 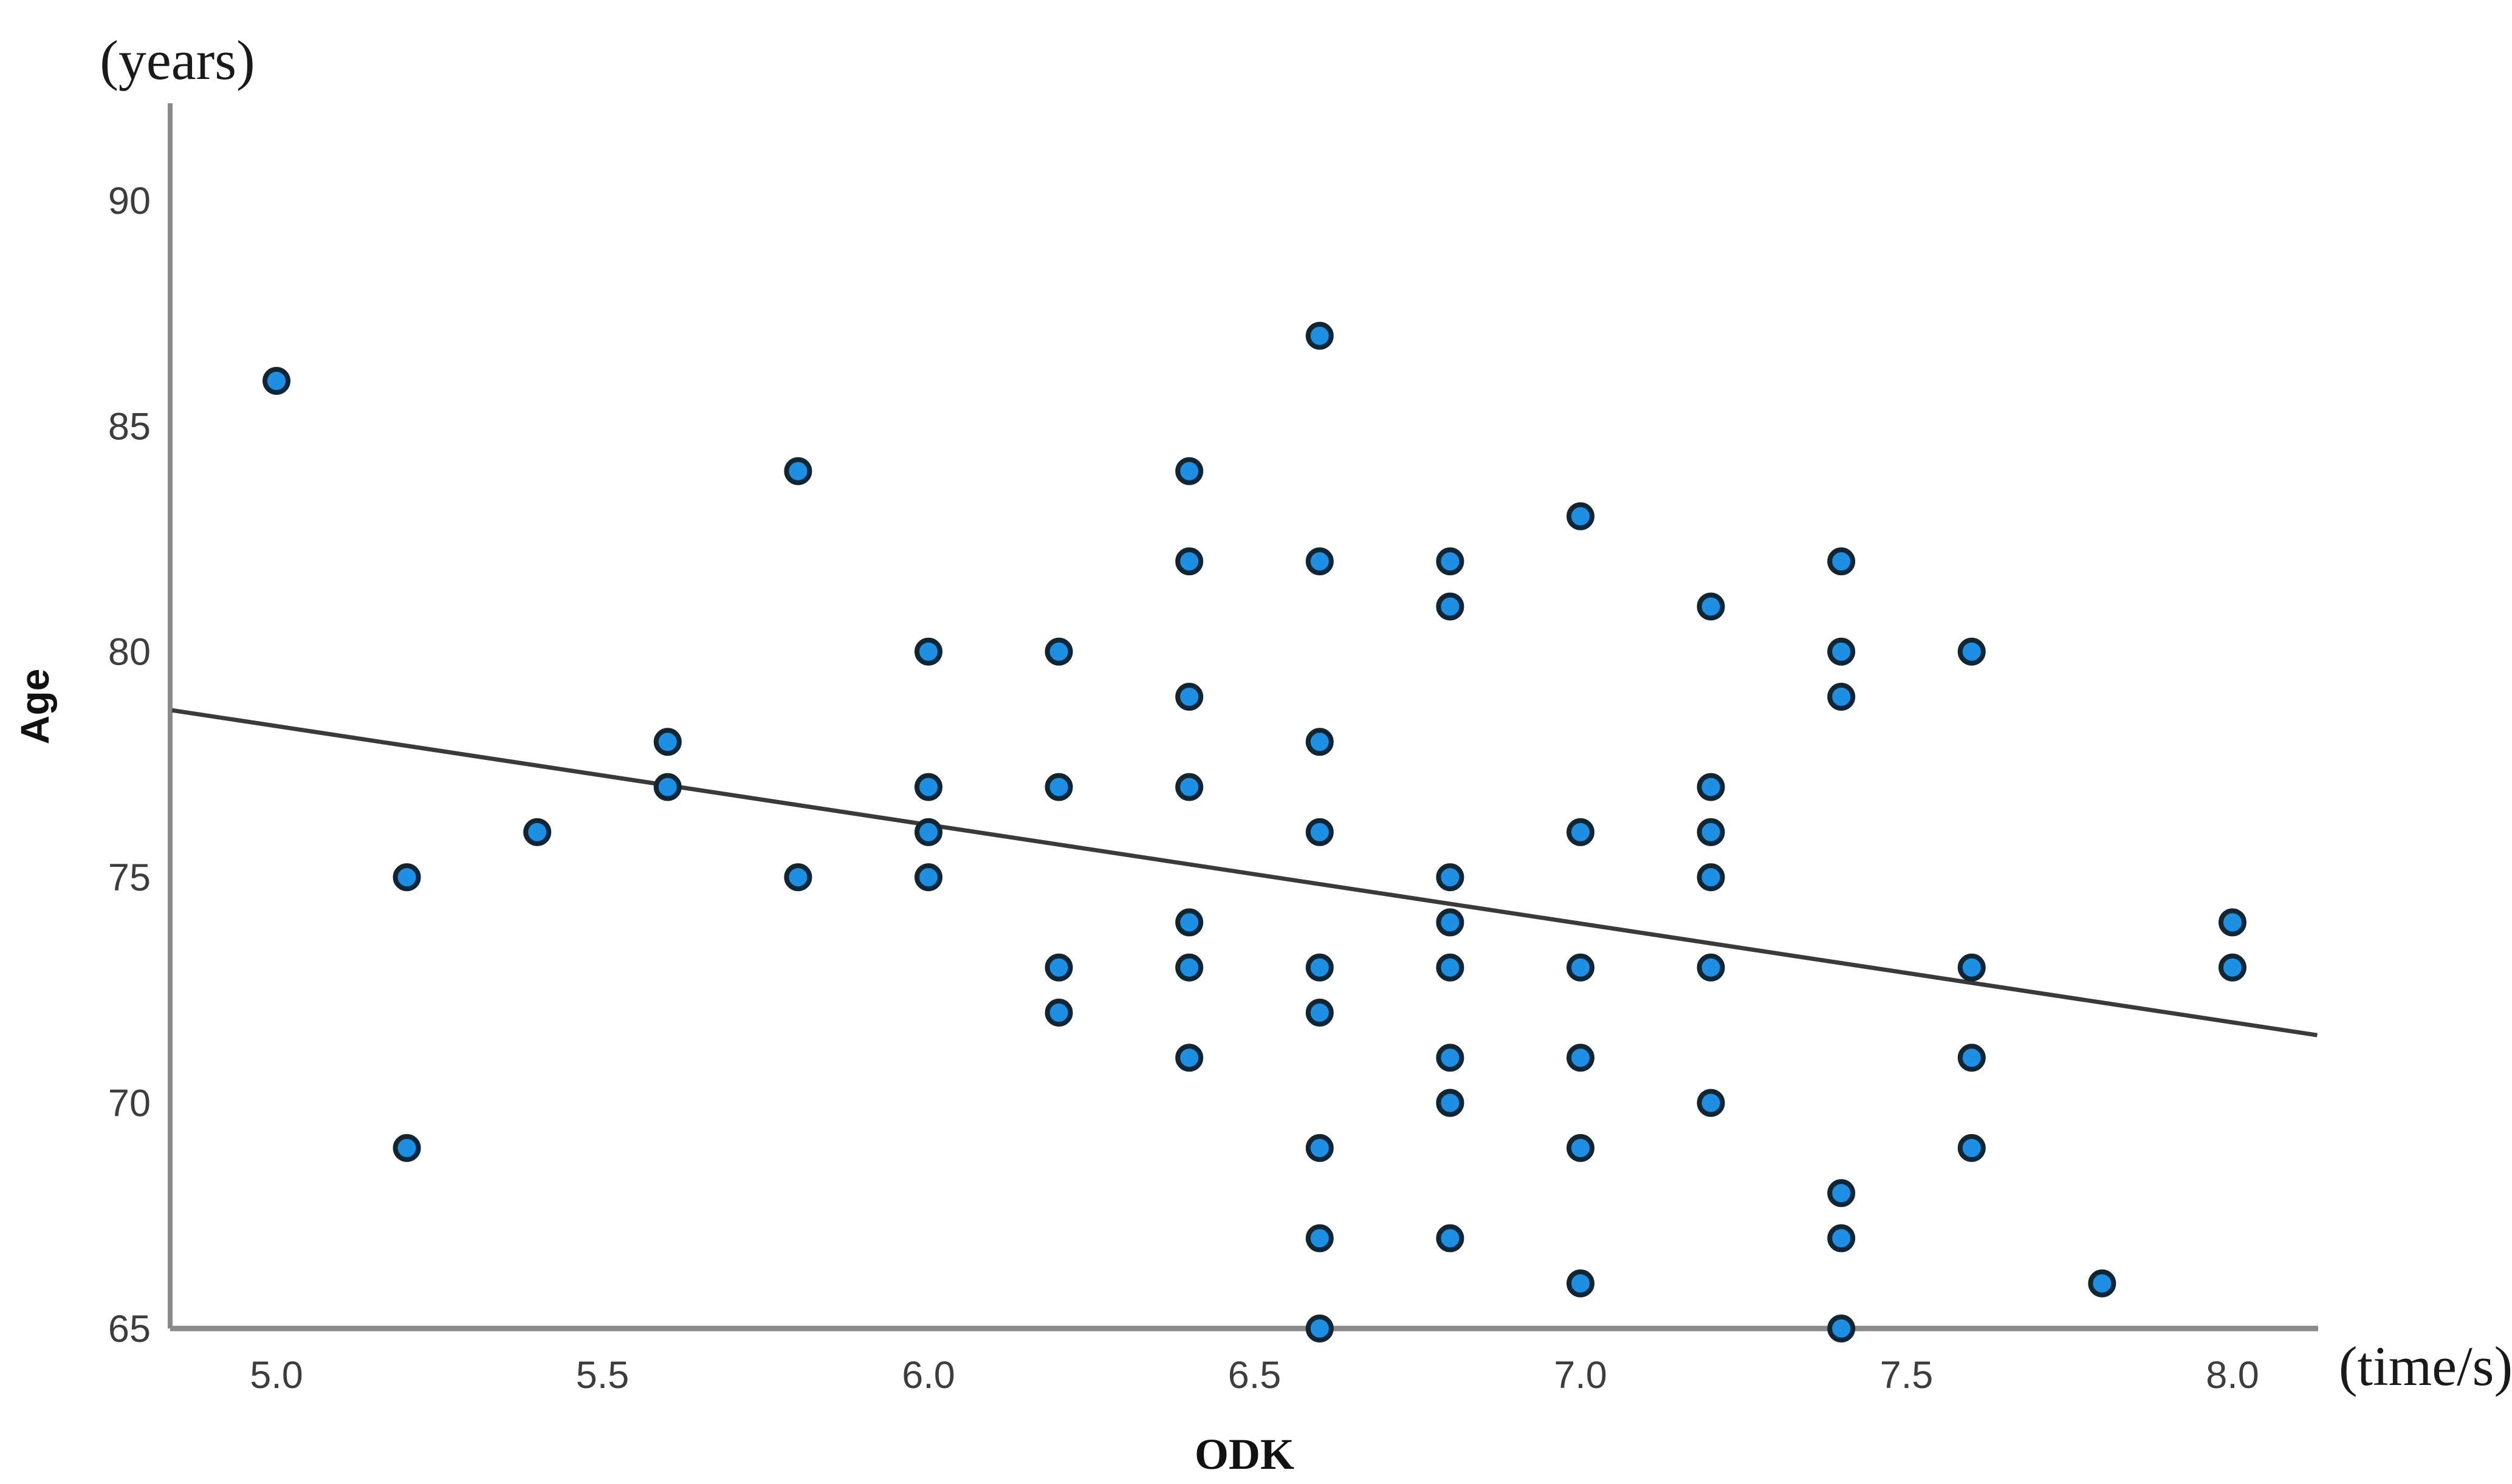 What do you see at coordinates (2425, 1366) in the screenshot?
I see `x-axis-unit-label: (time/s)` at bounding box center [2425, 1366].